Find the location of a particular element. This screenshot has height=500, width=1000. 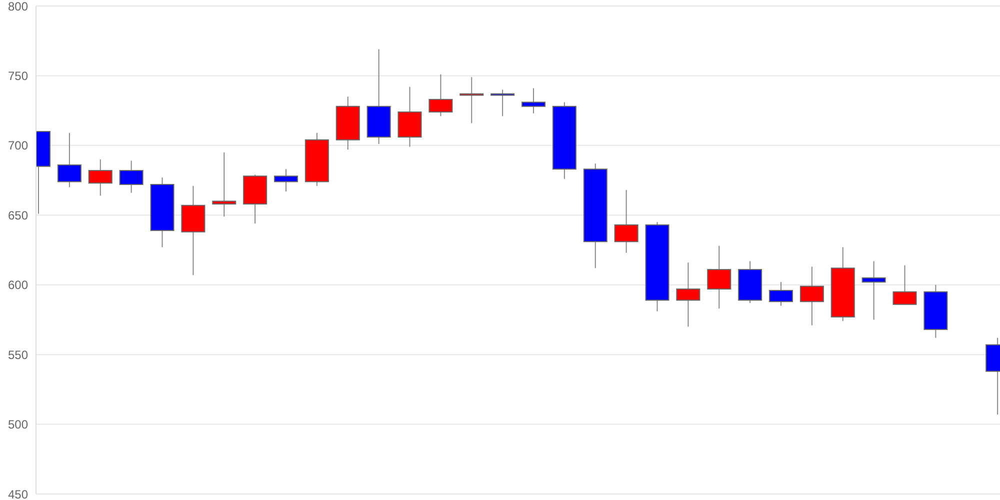

y-tick-label: 750 is located at coordinates (18, 75).